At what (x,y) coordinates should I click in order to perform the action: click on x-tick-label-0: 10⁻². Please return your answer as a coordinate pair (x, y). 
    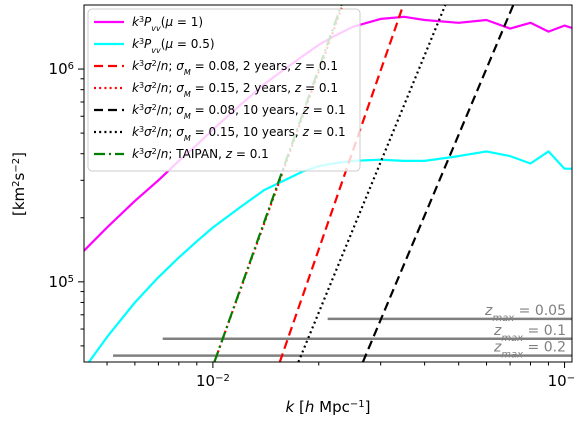
    Looking at the image, I should click on (213, 381).